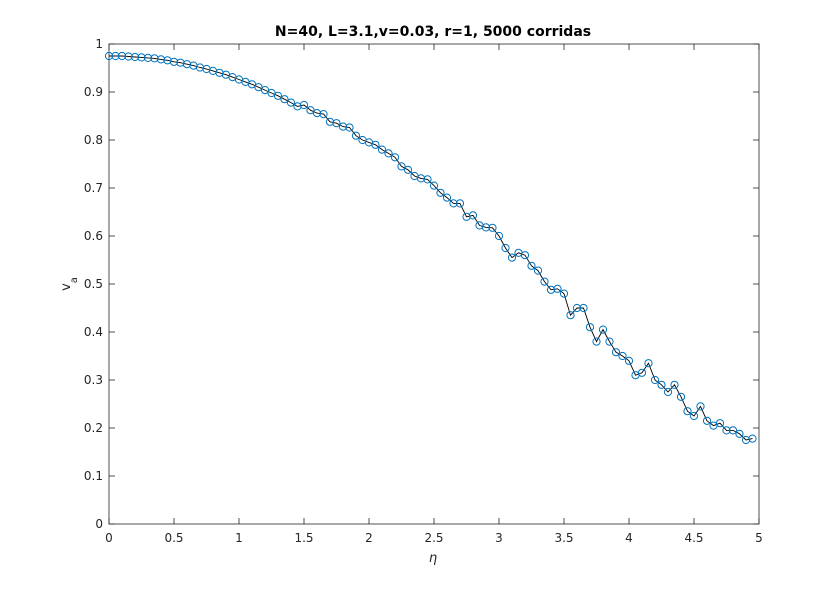 This screenshot has height=589, width=839. Describe the element at coordinates (433, 538) in the screenshot. I see `x-tick-label: 2.5` at that location.